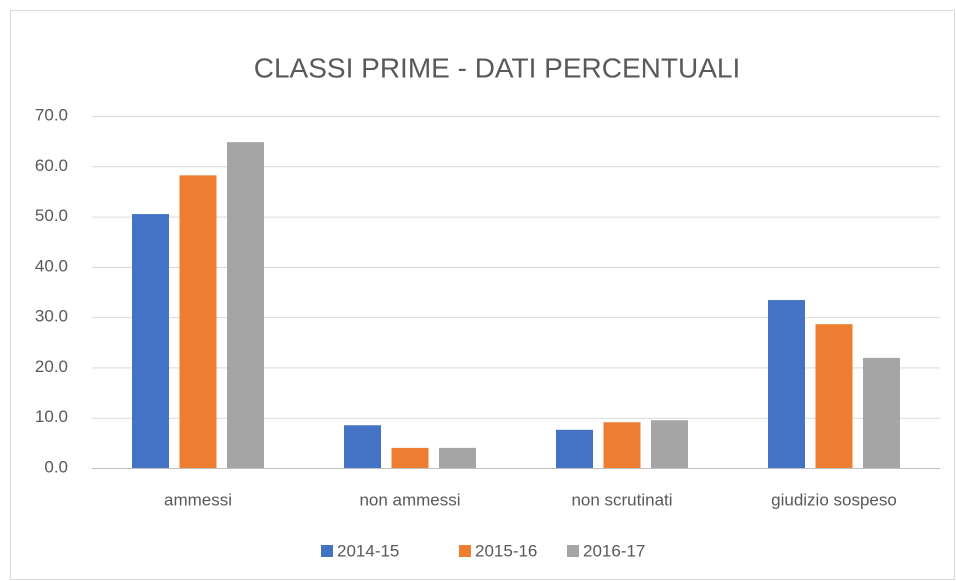 Image resolution: width=956 pixels, height=581 pixels. Describe the element at coordinates (198, 499) in the screenshot. I see `x-tick-label: ammessi` at that location.